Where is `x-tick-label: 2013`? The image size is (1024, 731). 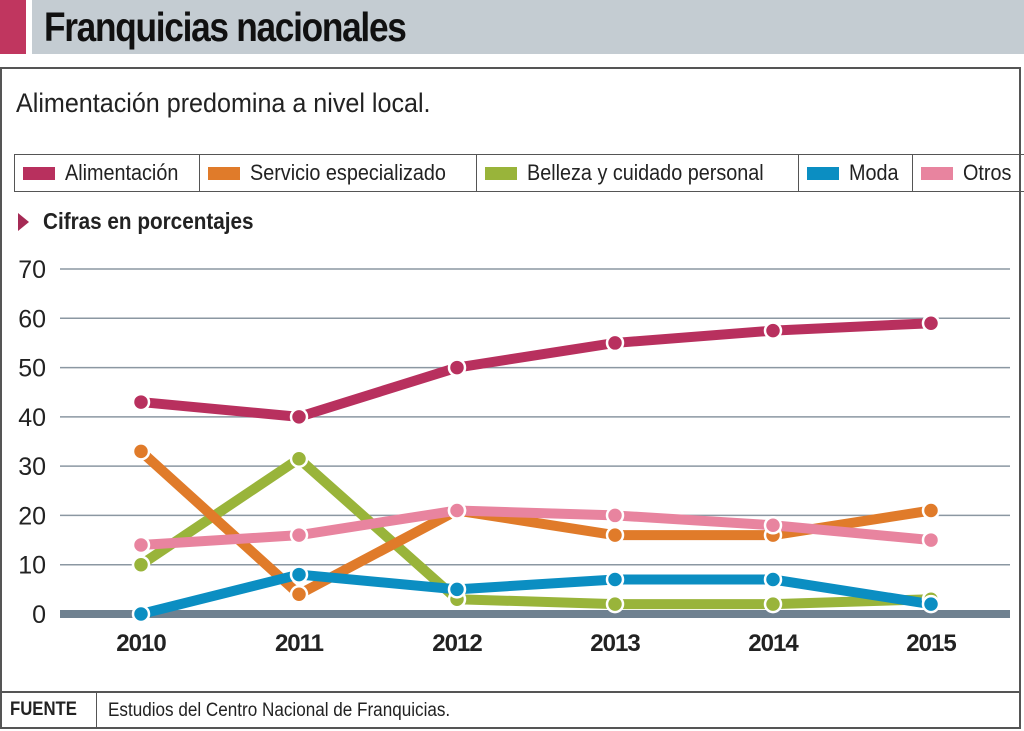 x-tick-label: 2013 is located at coordinates (615, 643).